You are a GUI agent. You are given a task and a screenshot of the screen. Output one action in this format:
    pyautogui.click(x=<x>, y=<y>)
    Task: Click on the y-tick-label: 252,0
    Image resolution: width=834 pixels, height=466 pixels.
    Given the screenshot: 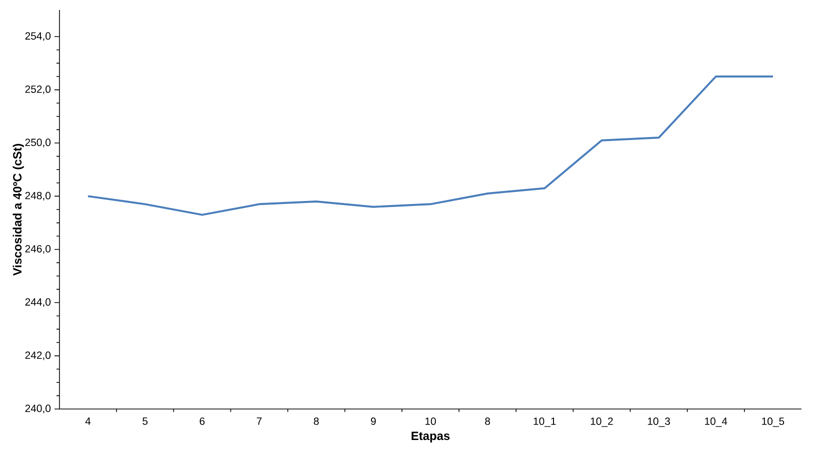 What is the action you would take?
    pyautogui.click(x=38, y=89)
    